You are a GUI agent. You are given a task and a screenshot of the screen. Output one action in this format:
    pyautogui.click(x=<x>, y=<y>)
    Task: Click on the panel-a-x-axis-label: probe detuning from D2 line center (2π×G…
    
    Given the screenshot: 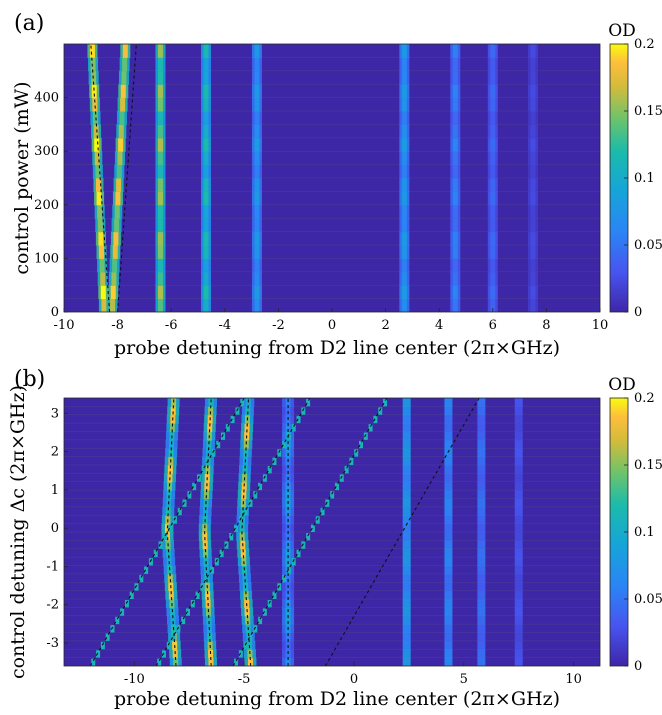 What is the action you would take?
    pyautogui.click(x=337, y=348)
    